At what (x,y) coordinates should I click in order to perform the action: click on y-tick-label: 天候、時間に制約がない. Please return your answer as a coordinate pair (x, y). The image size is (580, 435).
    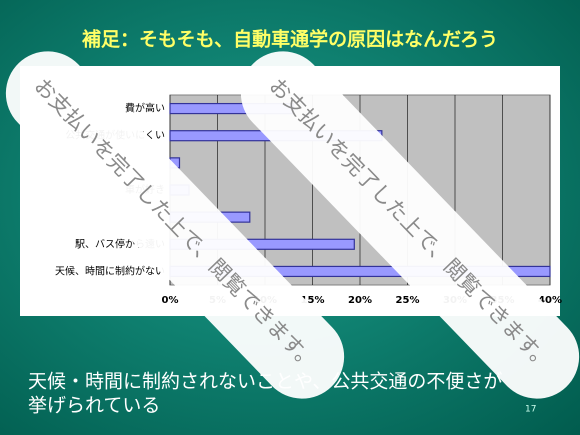
    Looking at the image, I should click on (110, 270).